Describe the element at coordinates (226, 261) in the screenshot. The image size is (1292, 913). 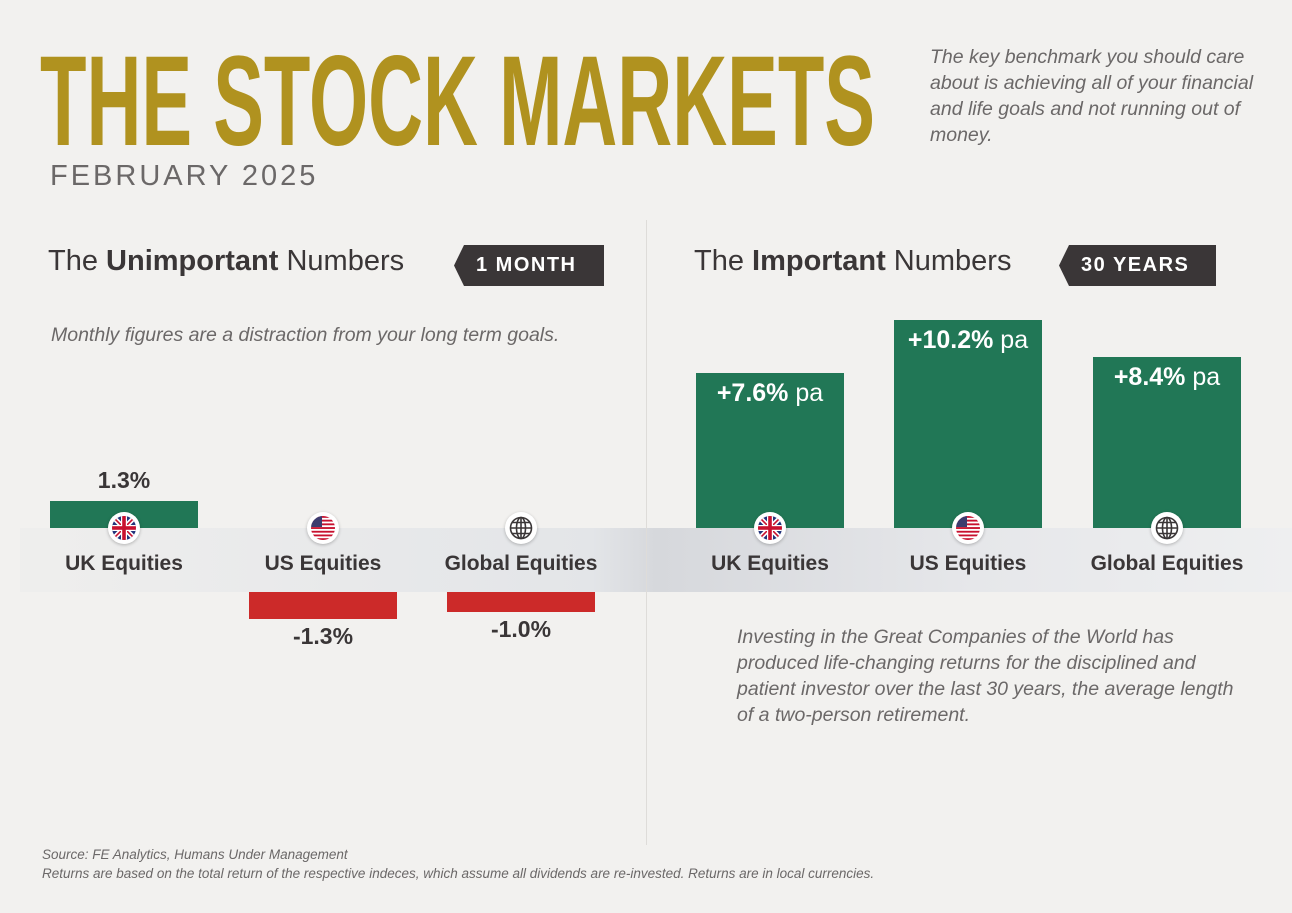
I see `unimportant-section-title: The Unimportant Numbers` at that location.